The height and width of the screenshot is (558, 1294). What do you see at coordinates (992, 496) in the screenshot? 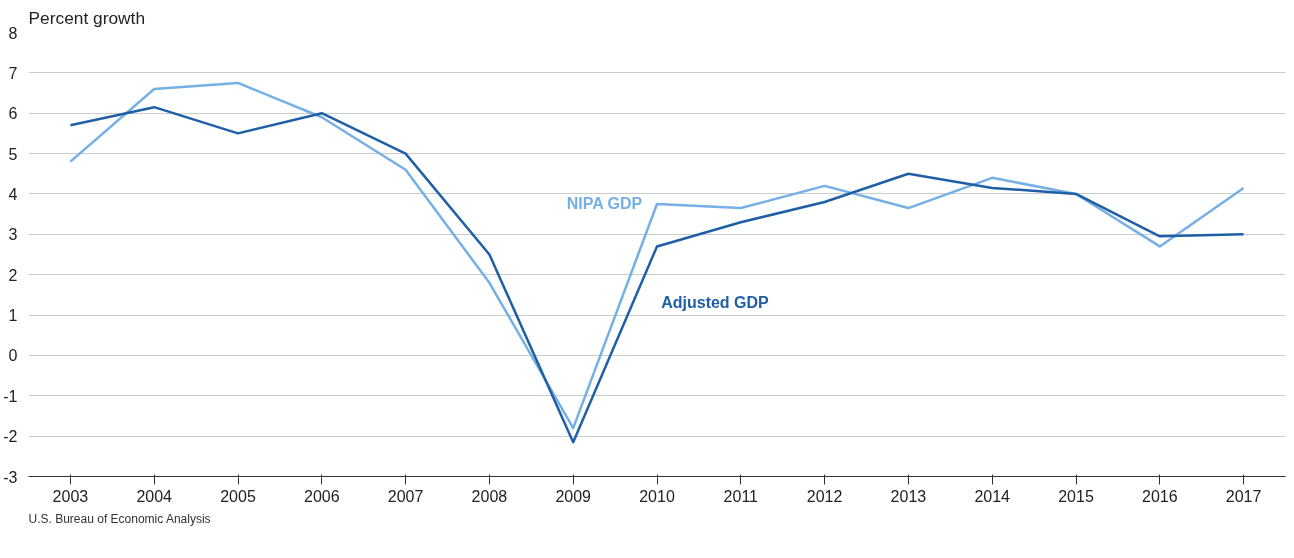
I see `x-tick-label: 2014` at bounding box center [992, 496].